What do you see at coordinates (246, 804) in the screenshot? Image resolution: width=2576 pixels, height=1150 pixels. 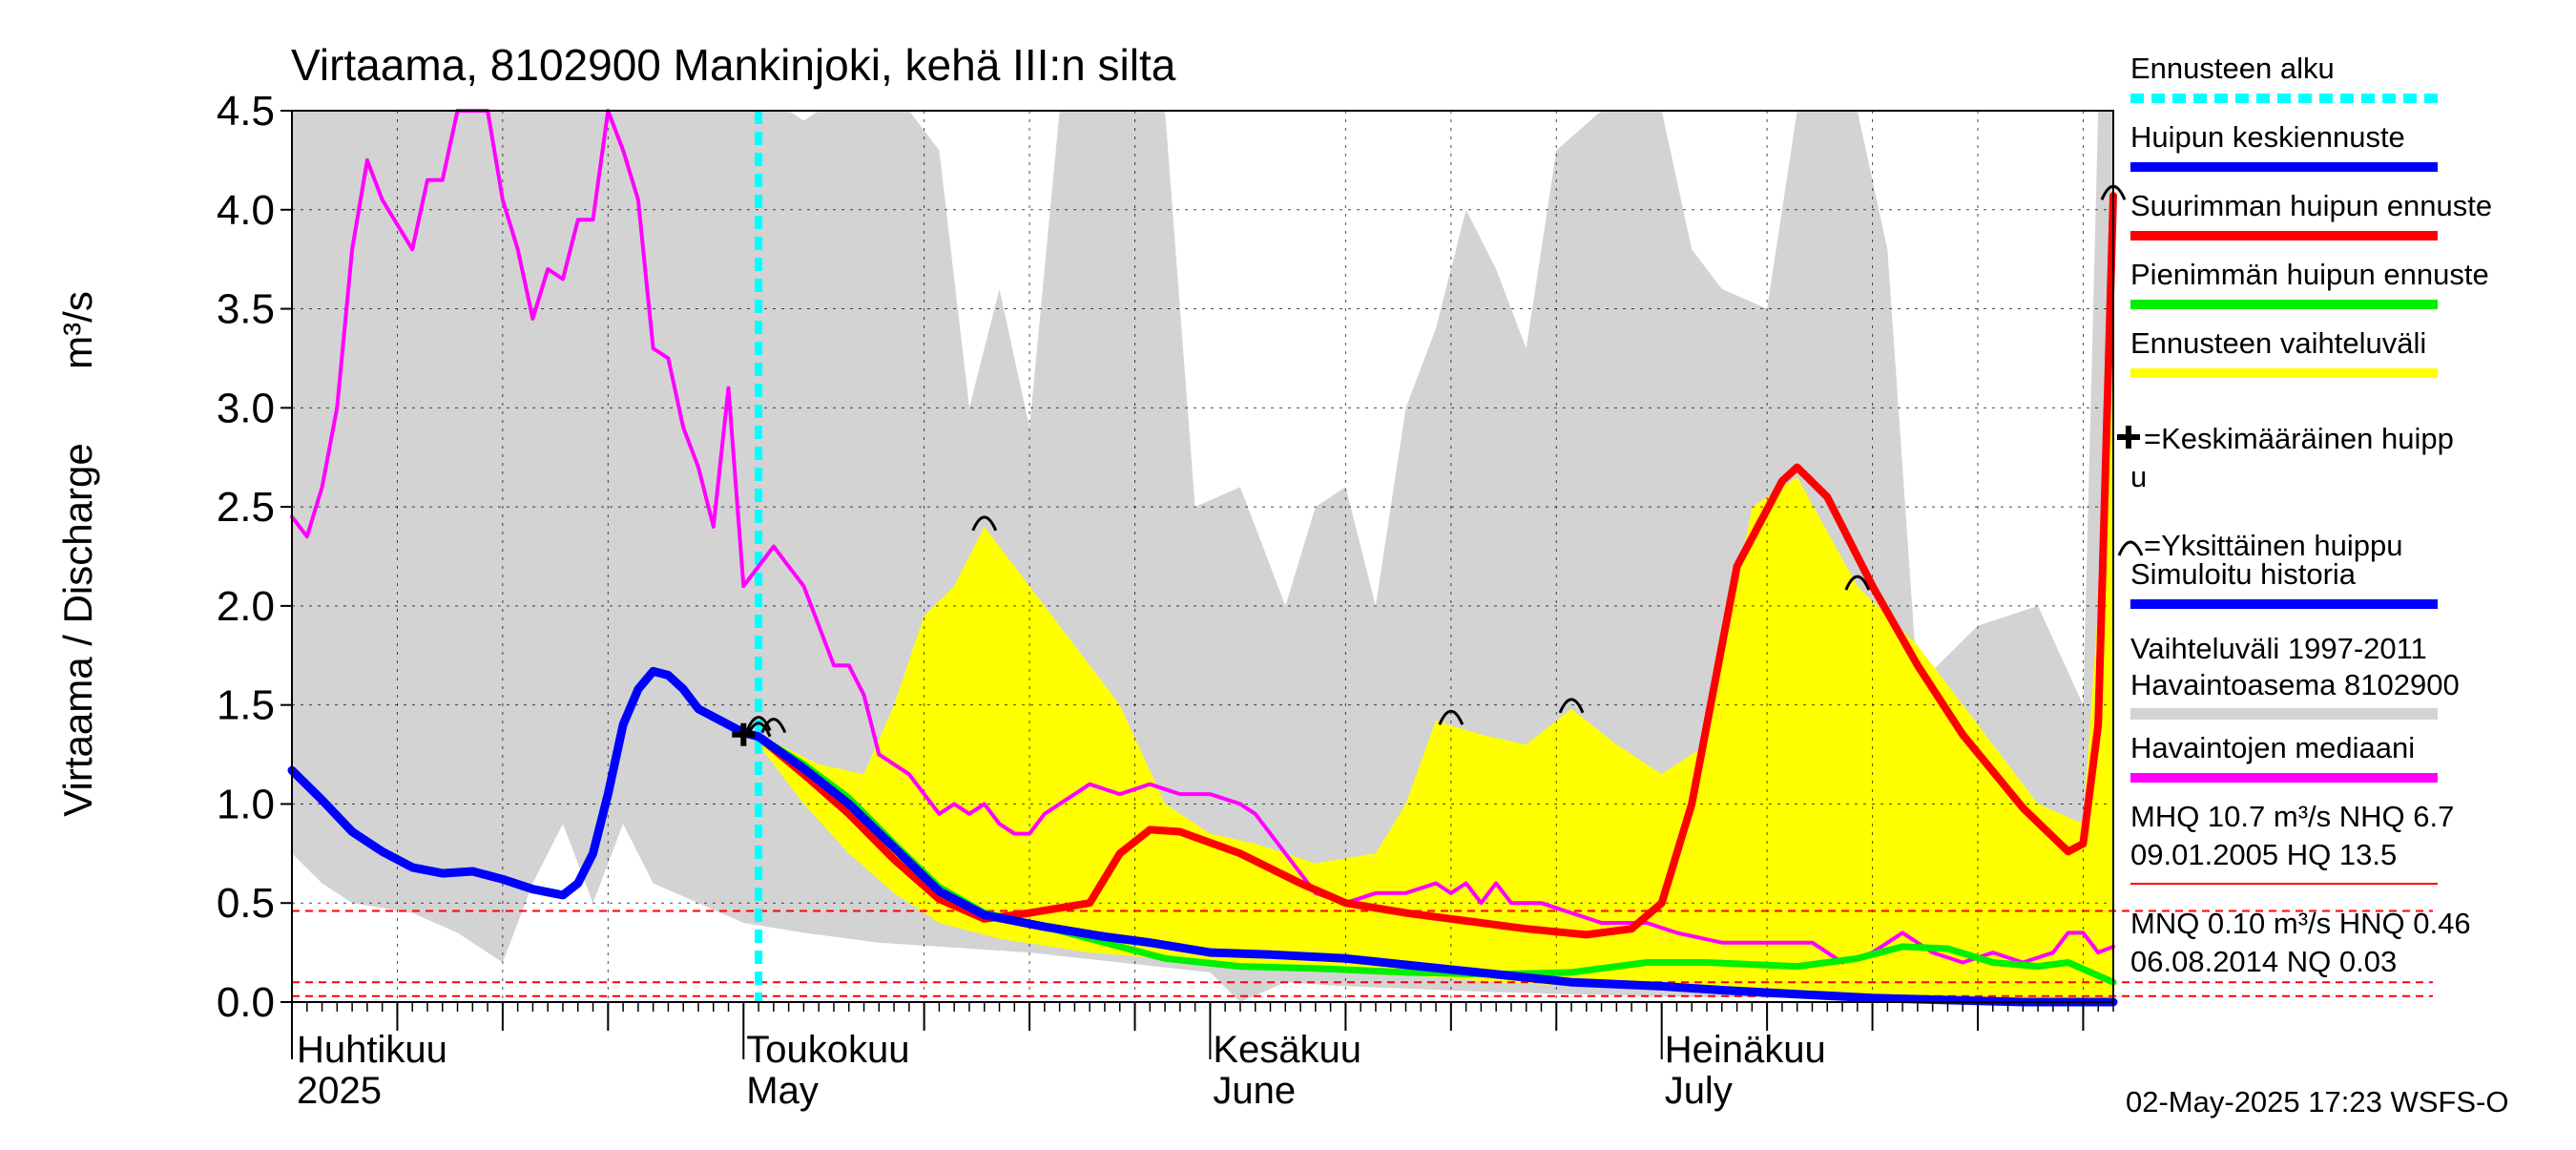 I see `y-tick-label: 1.0` at bounding box center [246, 804].